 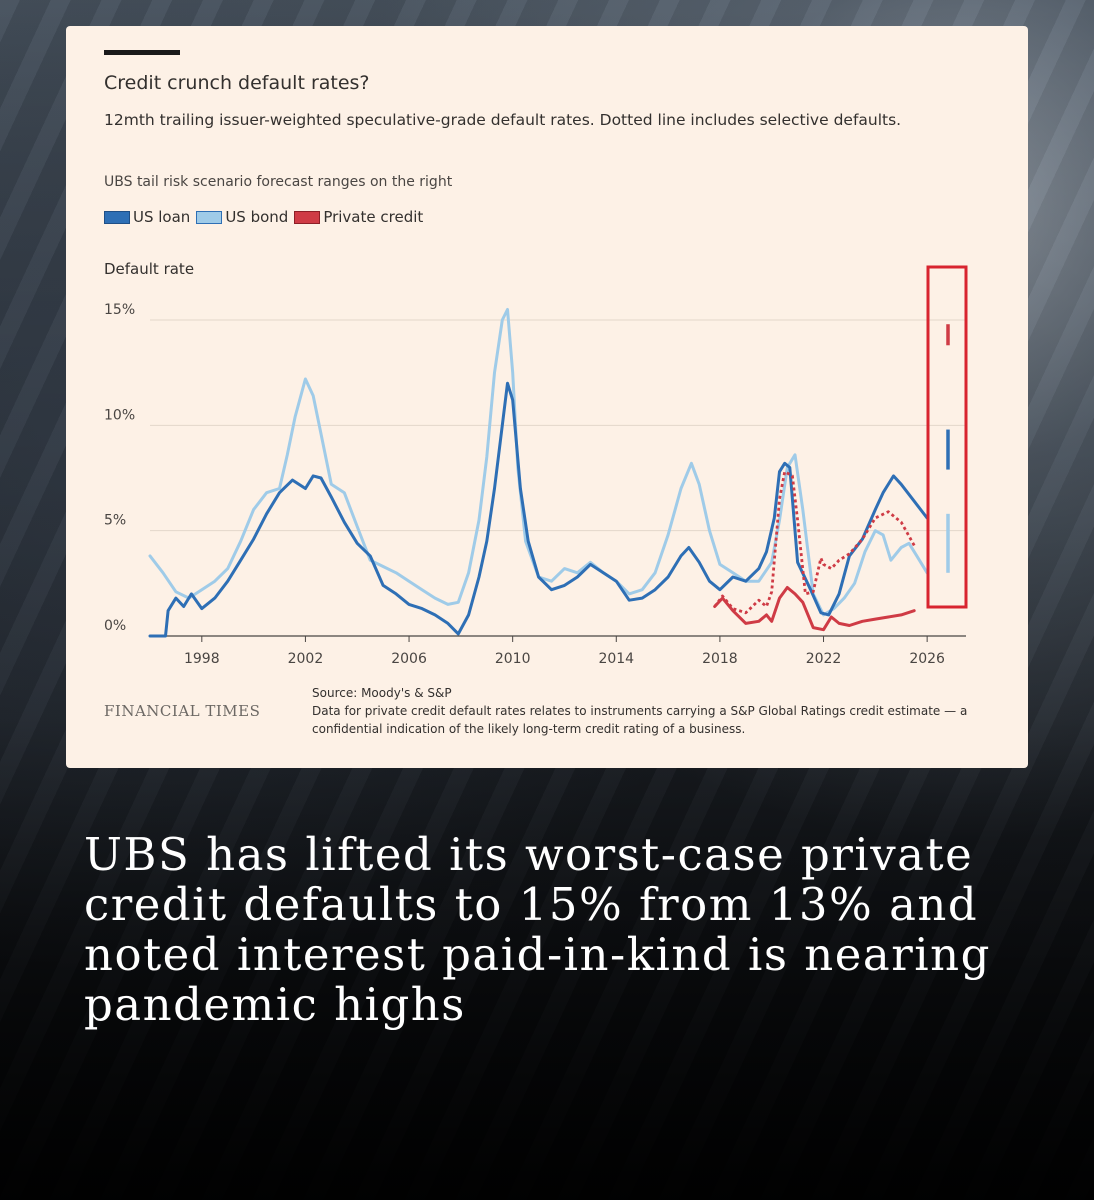 I want to click on series-line-private-credit, so click(x=814, y=609).